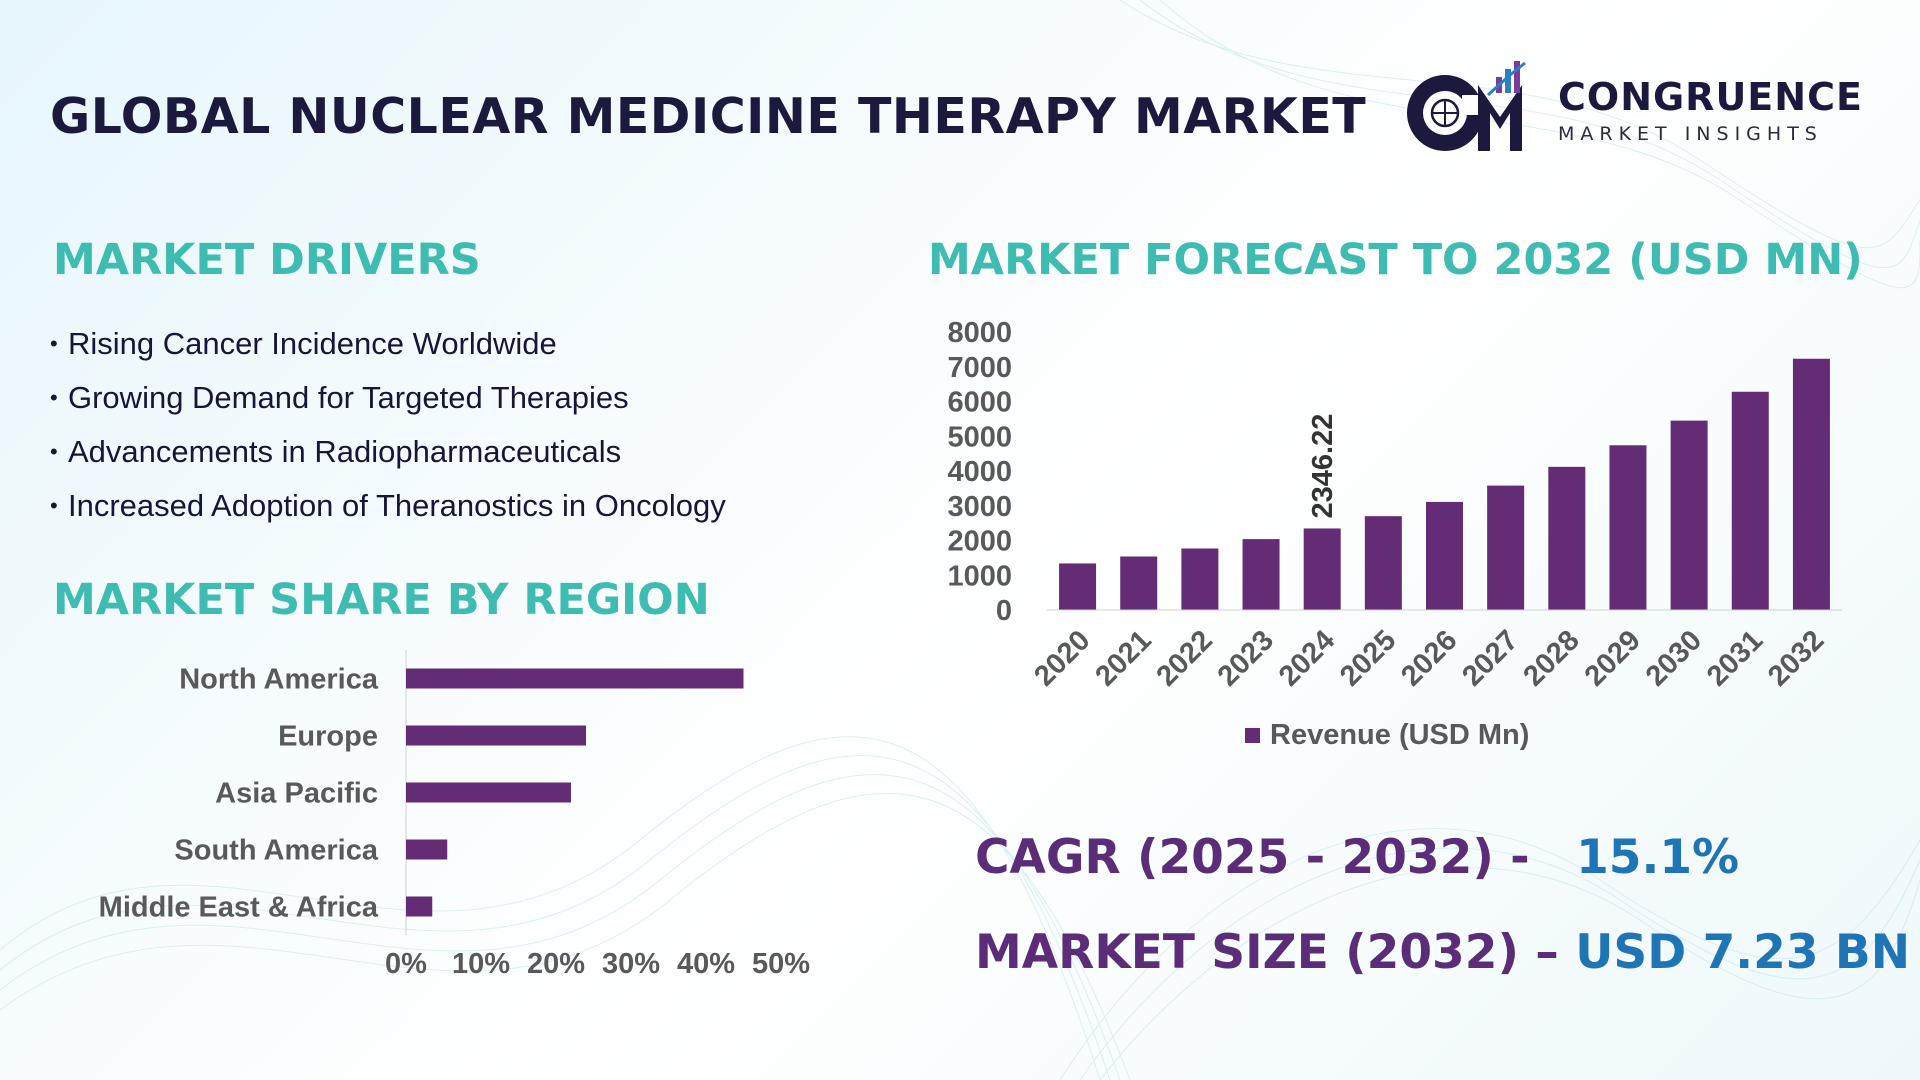  What do you see at coordinates (267, 260) in the screenshot?
I see `drivers-heading: MARKET DRIVERS` at bounding box center [267, 260].